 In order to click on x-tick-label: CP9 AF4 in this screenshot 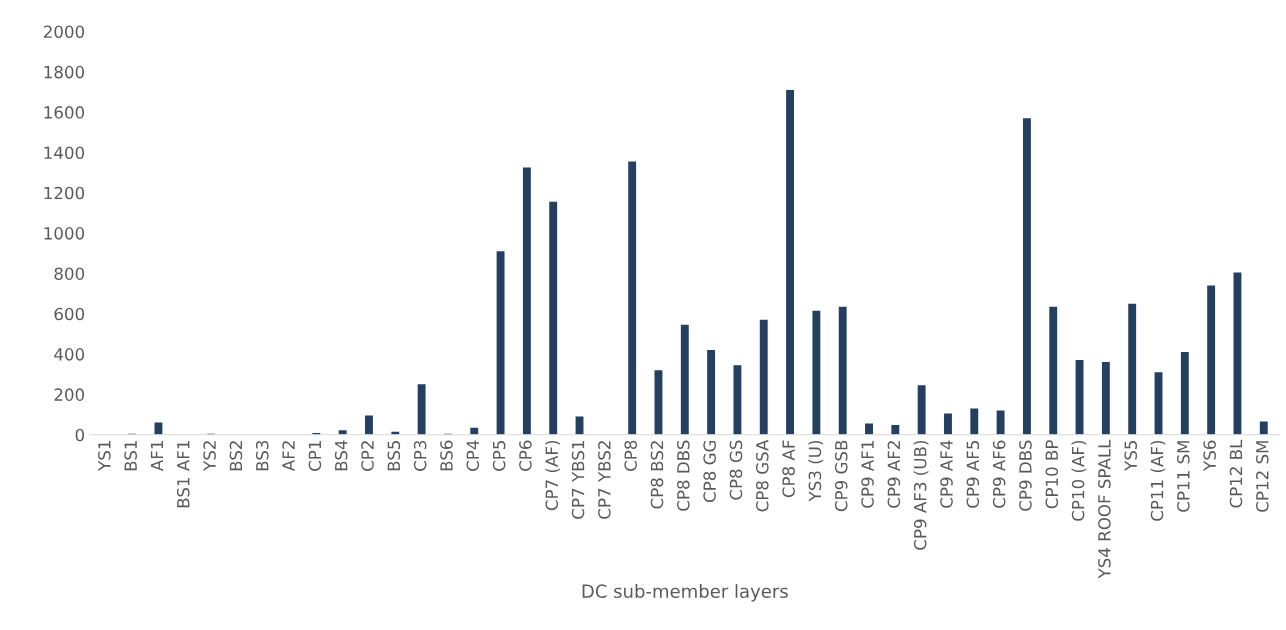, I will do `click(946, 474)`.